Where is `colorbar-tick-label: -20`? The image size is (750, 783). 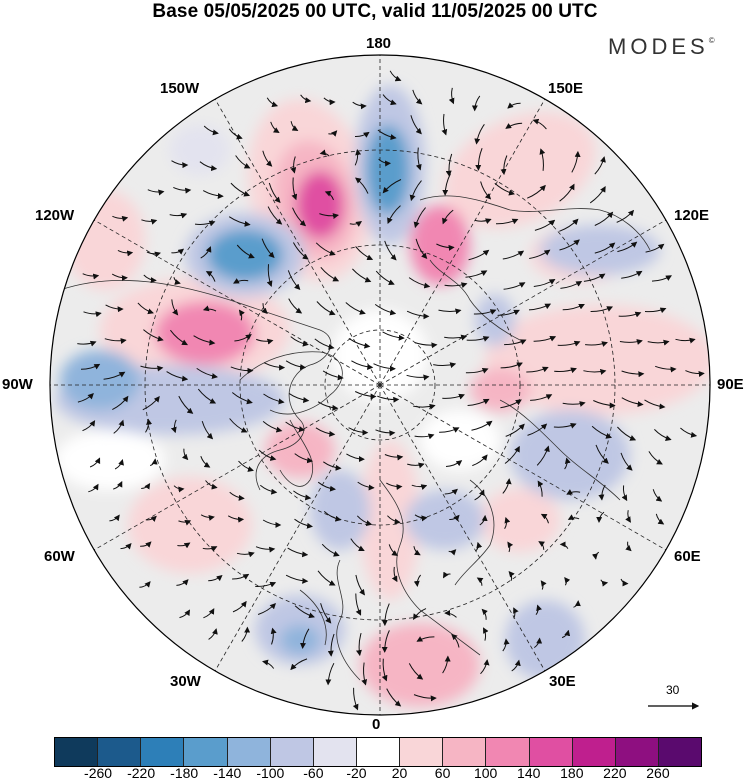 colorbar-tick-label: -20 is located at coordinates (356, 773).